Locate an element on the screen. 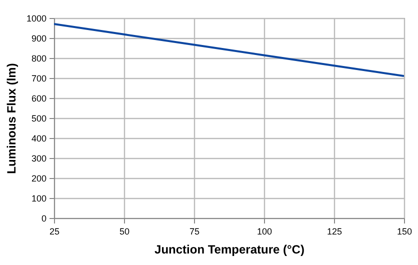 This screenshot has height=265, width=418. y-axis-title: Luminous Flux (lm) is located at coordinates (11, 118).